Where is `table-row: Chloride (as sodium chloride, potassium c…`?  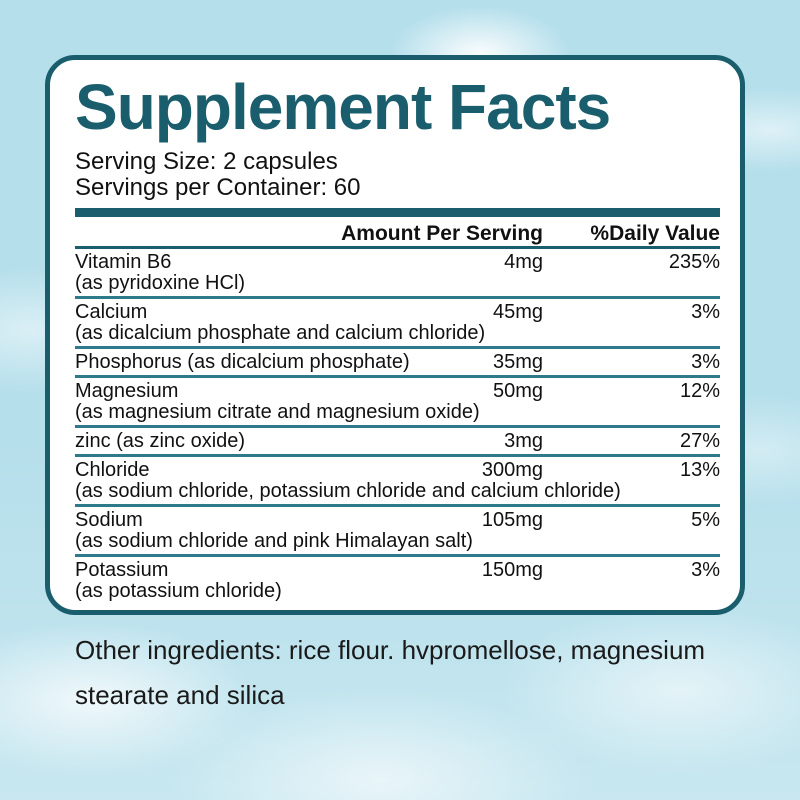
table-row: Chloride (as sodium chloride, potassium c… is located at coordinates (397, 482).